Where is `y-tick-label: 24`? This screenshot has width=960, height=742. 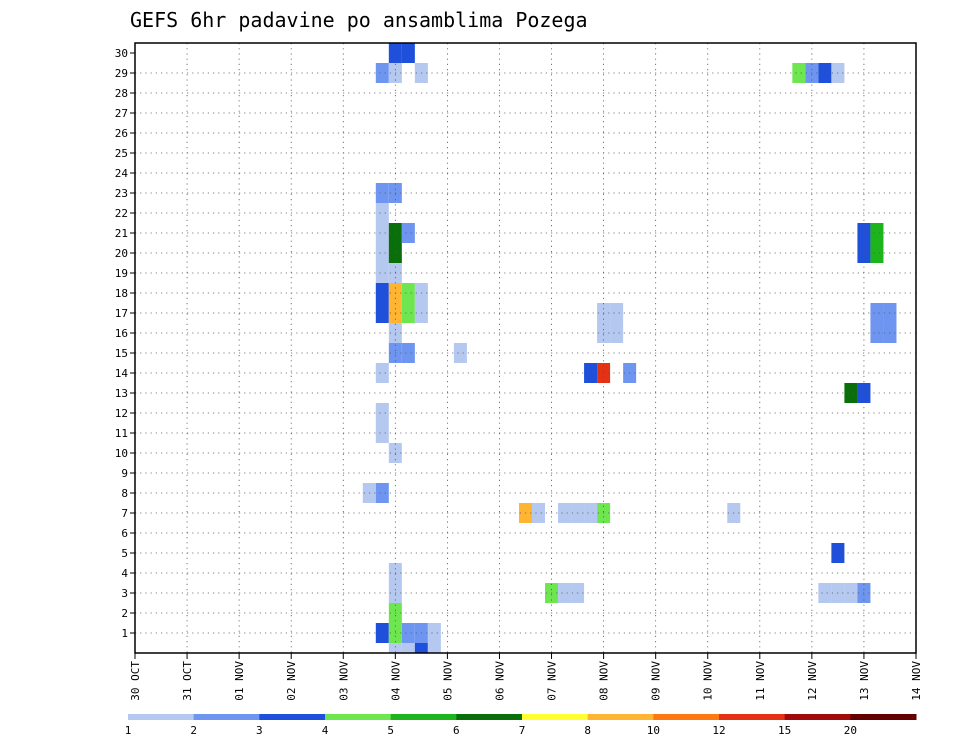
y-tick-label: 24 is located at coordinates (122, 173).